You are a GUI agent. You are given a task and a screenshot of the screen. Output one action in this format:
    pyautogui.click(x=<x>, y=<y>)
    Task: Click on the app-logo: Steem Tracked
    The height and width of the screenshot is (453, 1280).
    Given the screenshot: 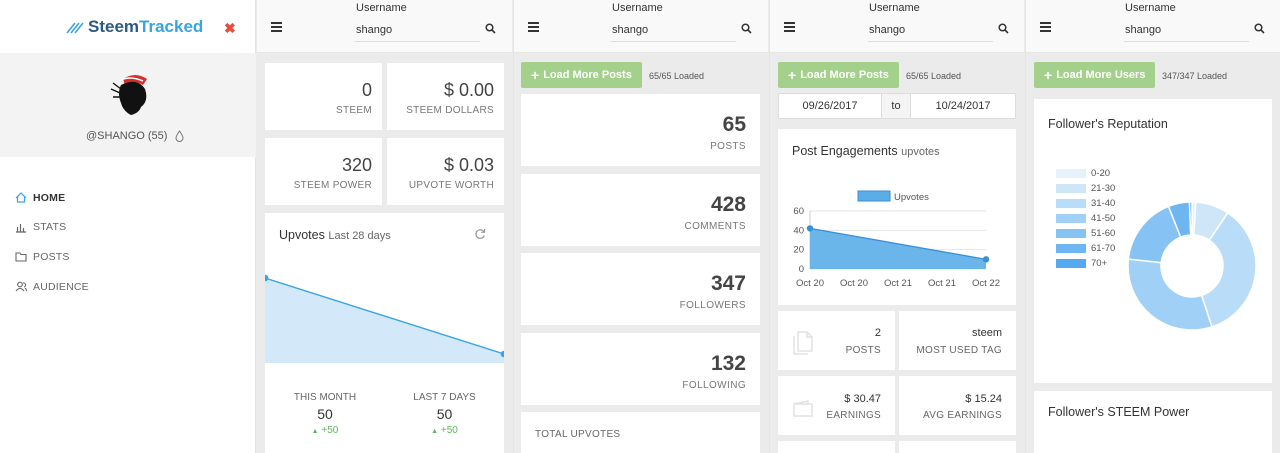 What is the action you would take?
    pyautogui.click(x=134, y=27)
    